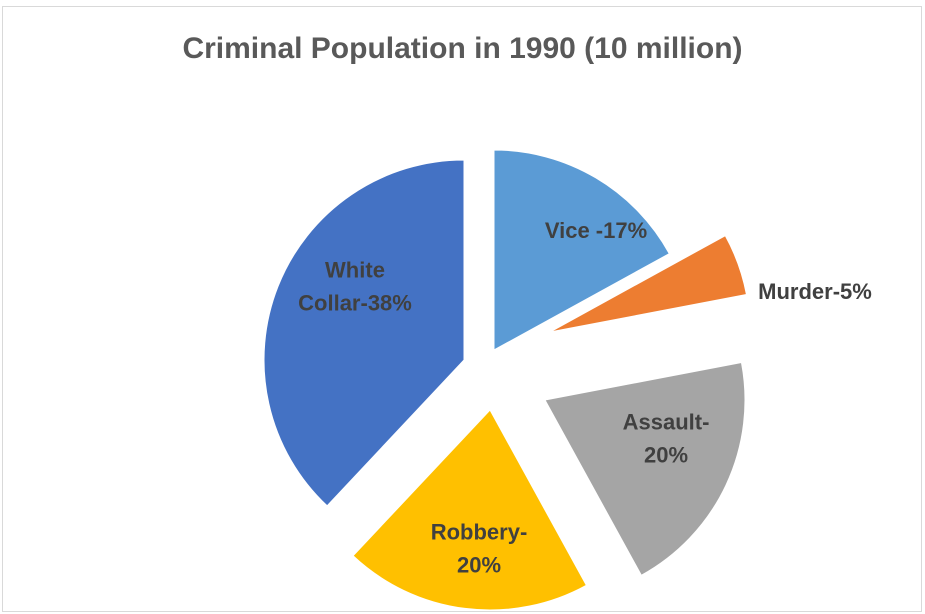 The height and width of the screenshot is (614, 925). I want to click on pie-slice-assault, so click(645, 468).